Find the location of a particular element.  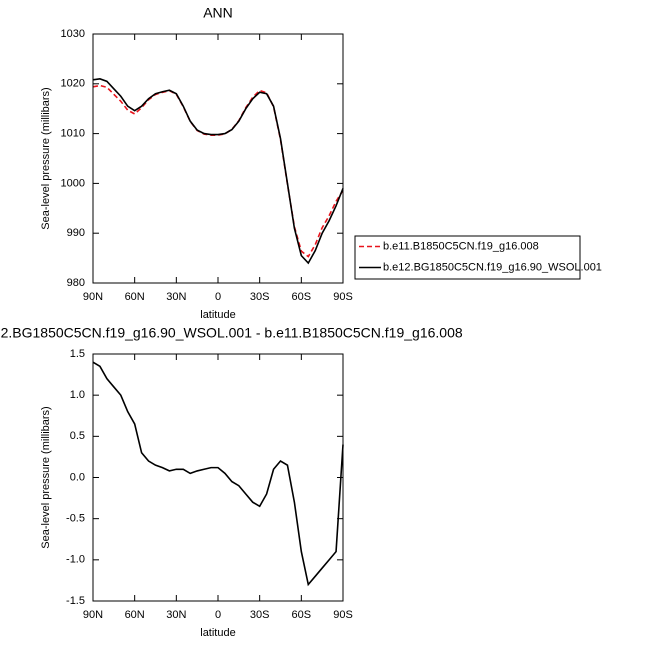

legend-label: b.e11.B1850C5CN.f19_g16.008 is located at coordinates (461, 246).